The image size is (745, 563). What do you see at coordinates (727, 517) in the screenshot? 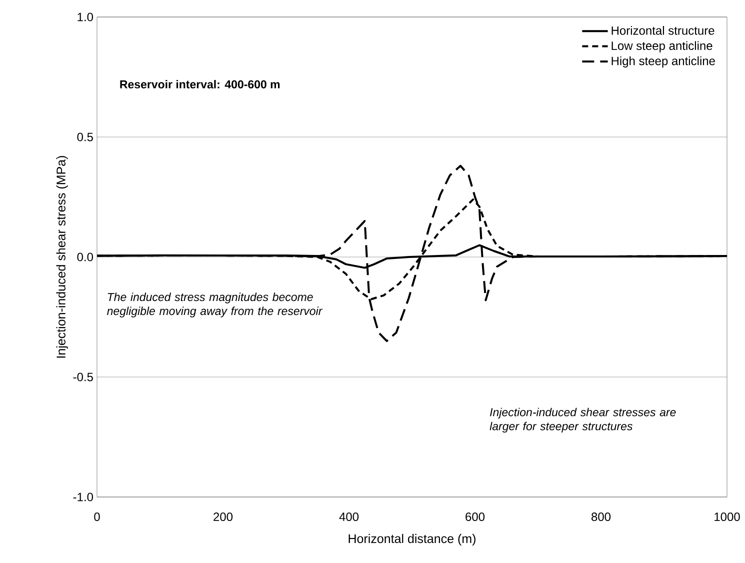
I see `x-tick-label: 1000` at bounding box center [727, 517].